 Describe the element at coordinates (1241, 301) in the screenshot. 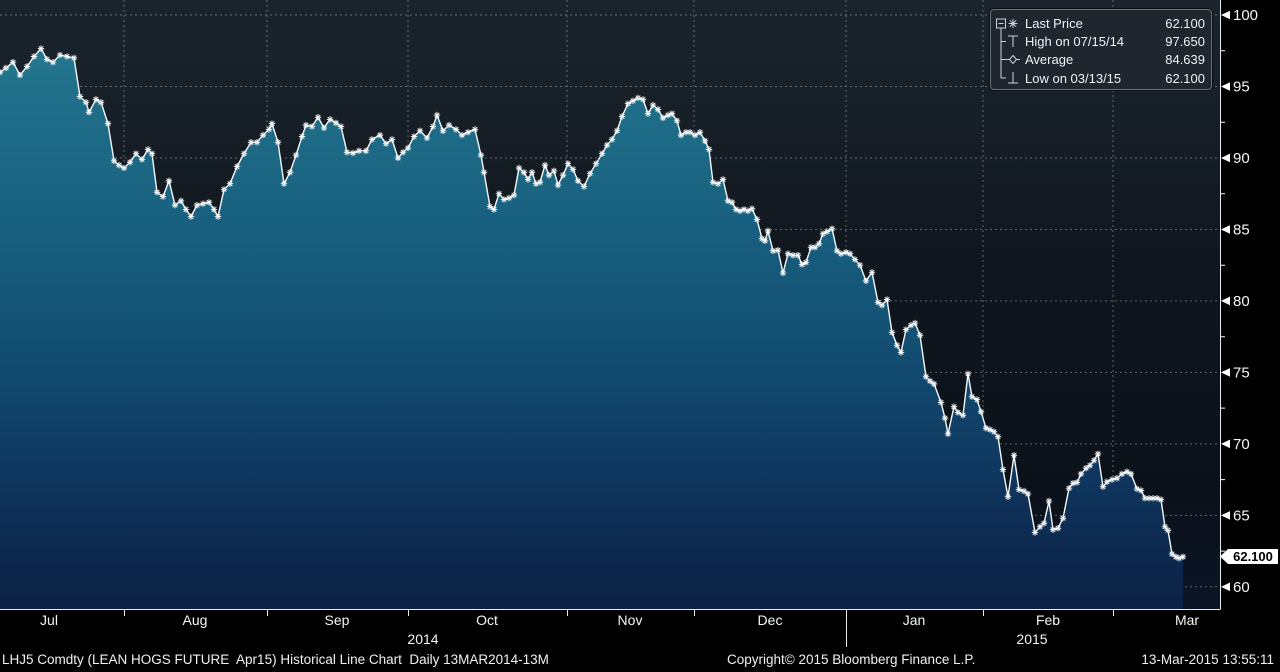

I see `y-tick-label: 80` at that location.